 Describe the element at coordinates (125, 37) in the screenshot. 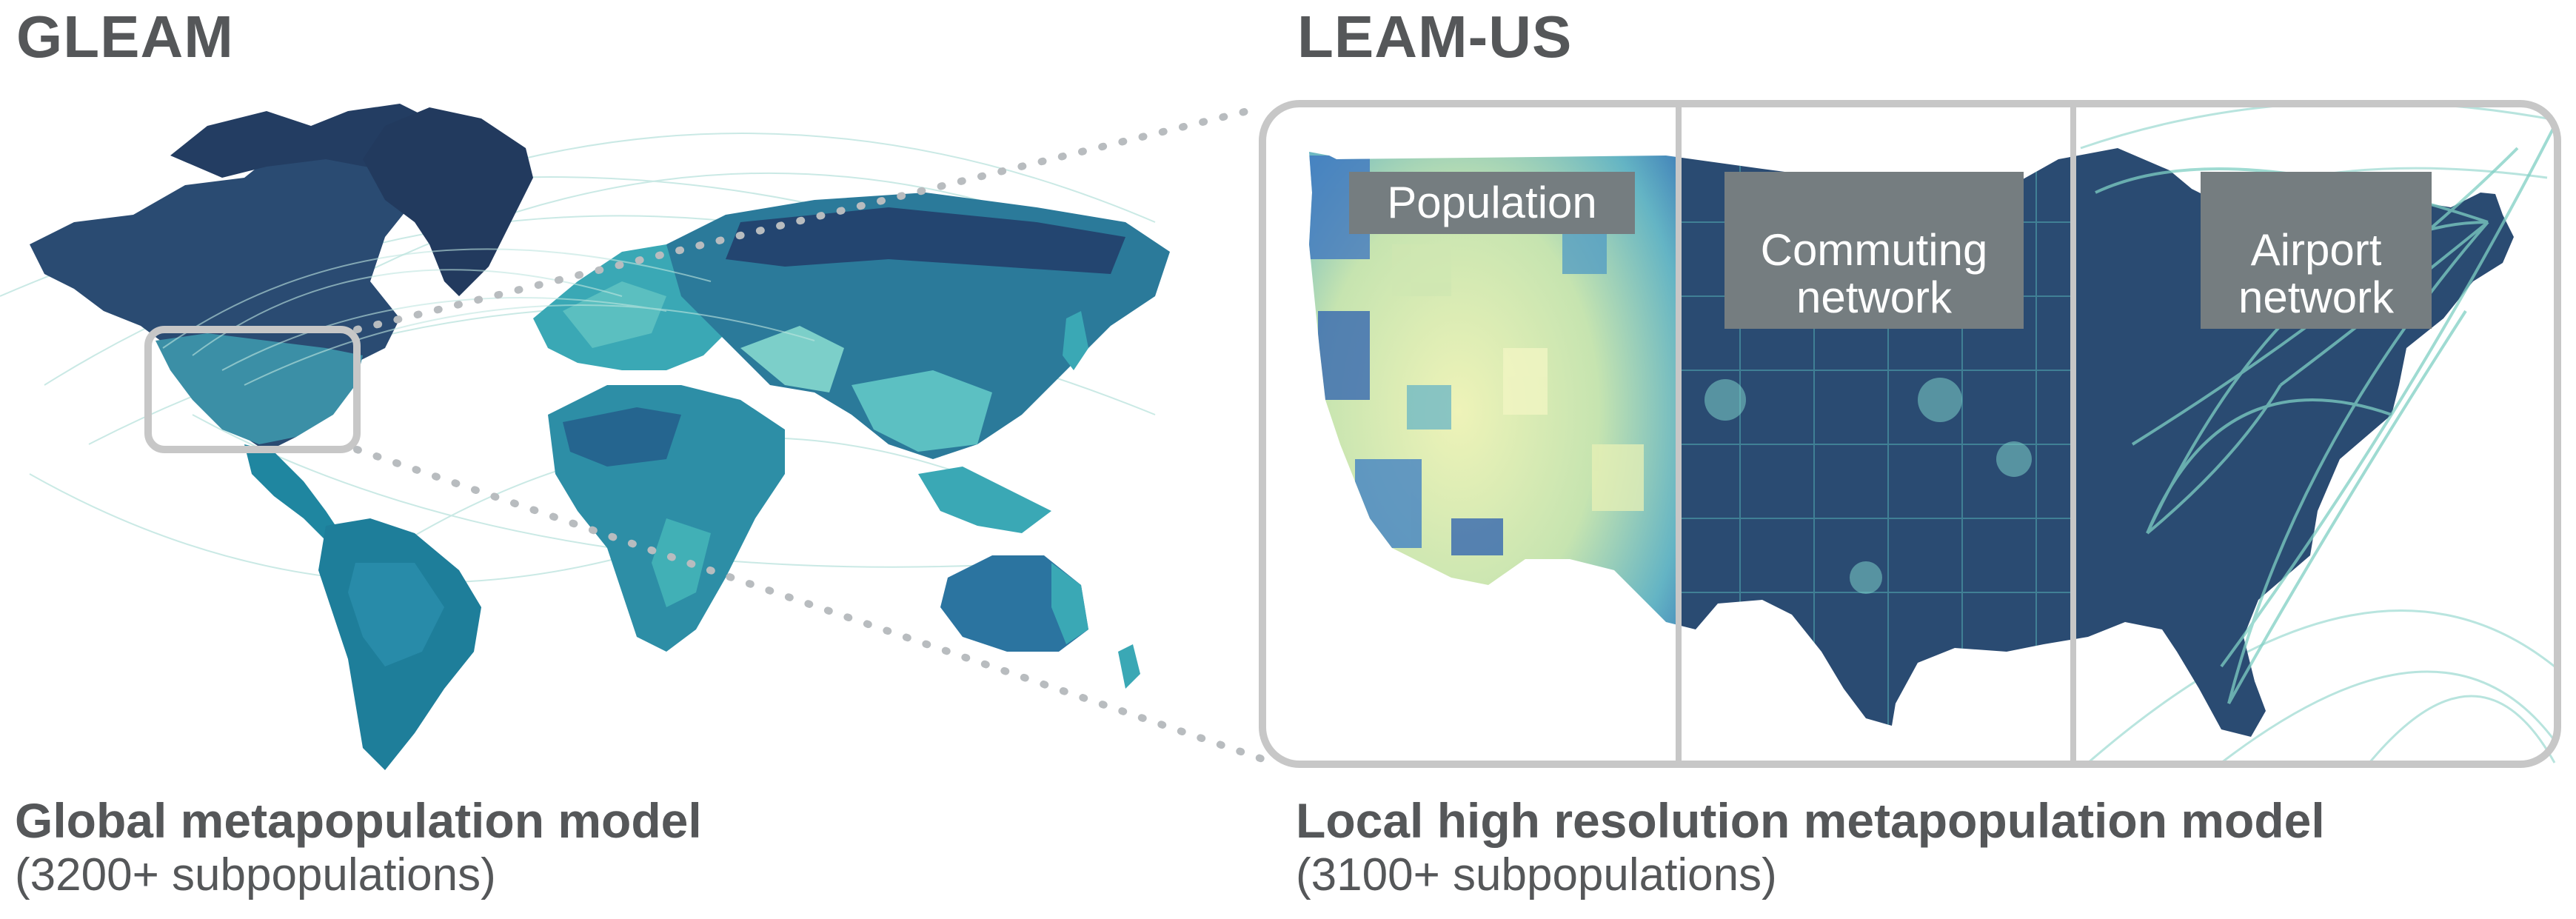

I see `gleam-title: GLEAM` at that location.